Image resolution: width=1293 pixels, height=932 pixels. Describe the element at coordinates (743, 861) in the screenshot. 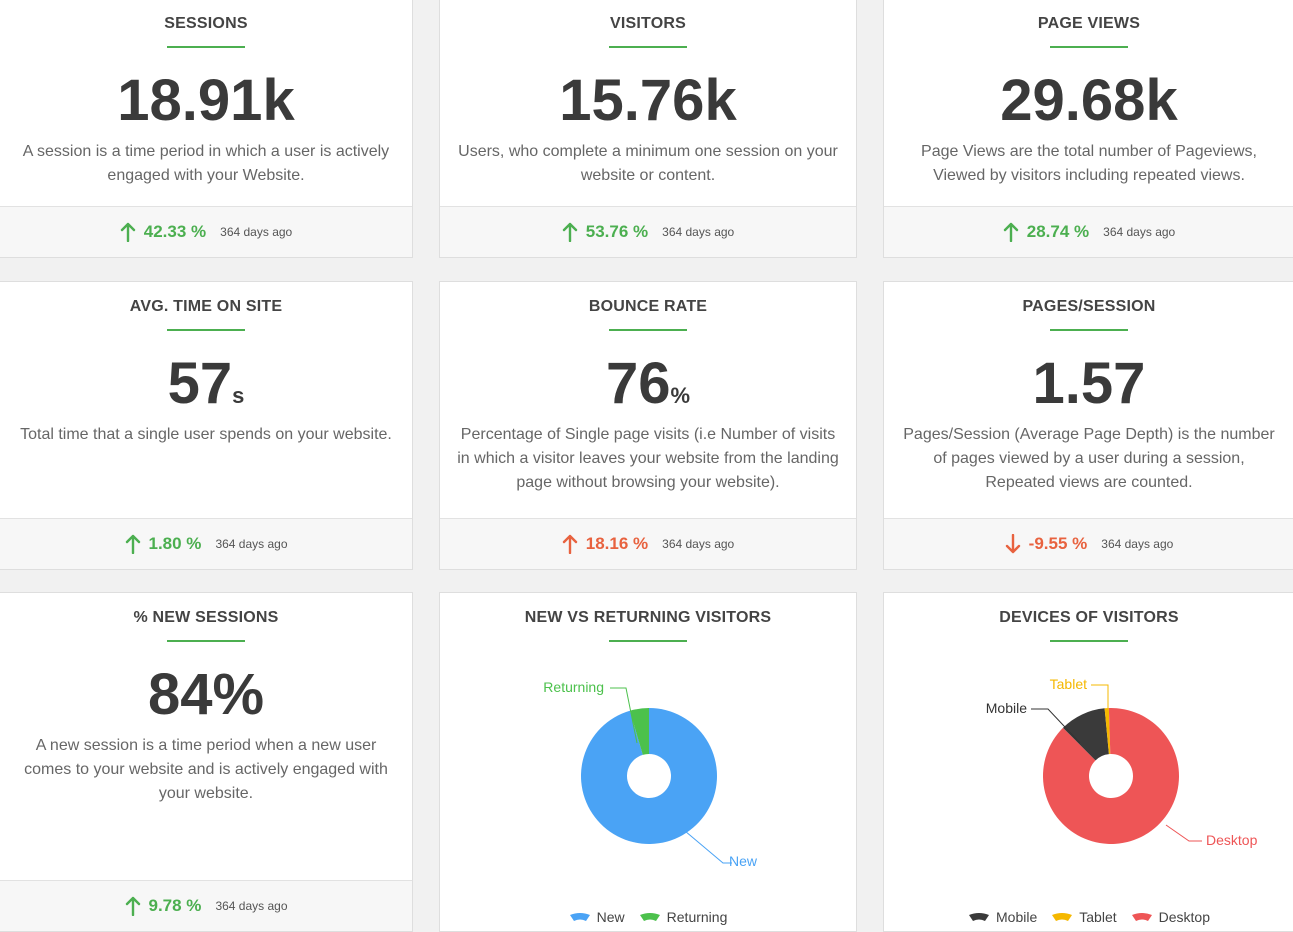

I see `pie-label-new: New` at that location.